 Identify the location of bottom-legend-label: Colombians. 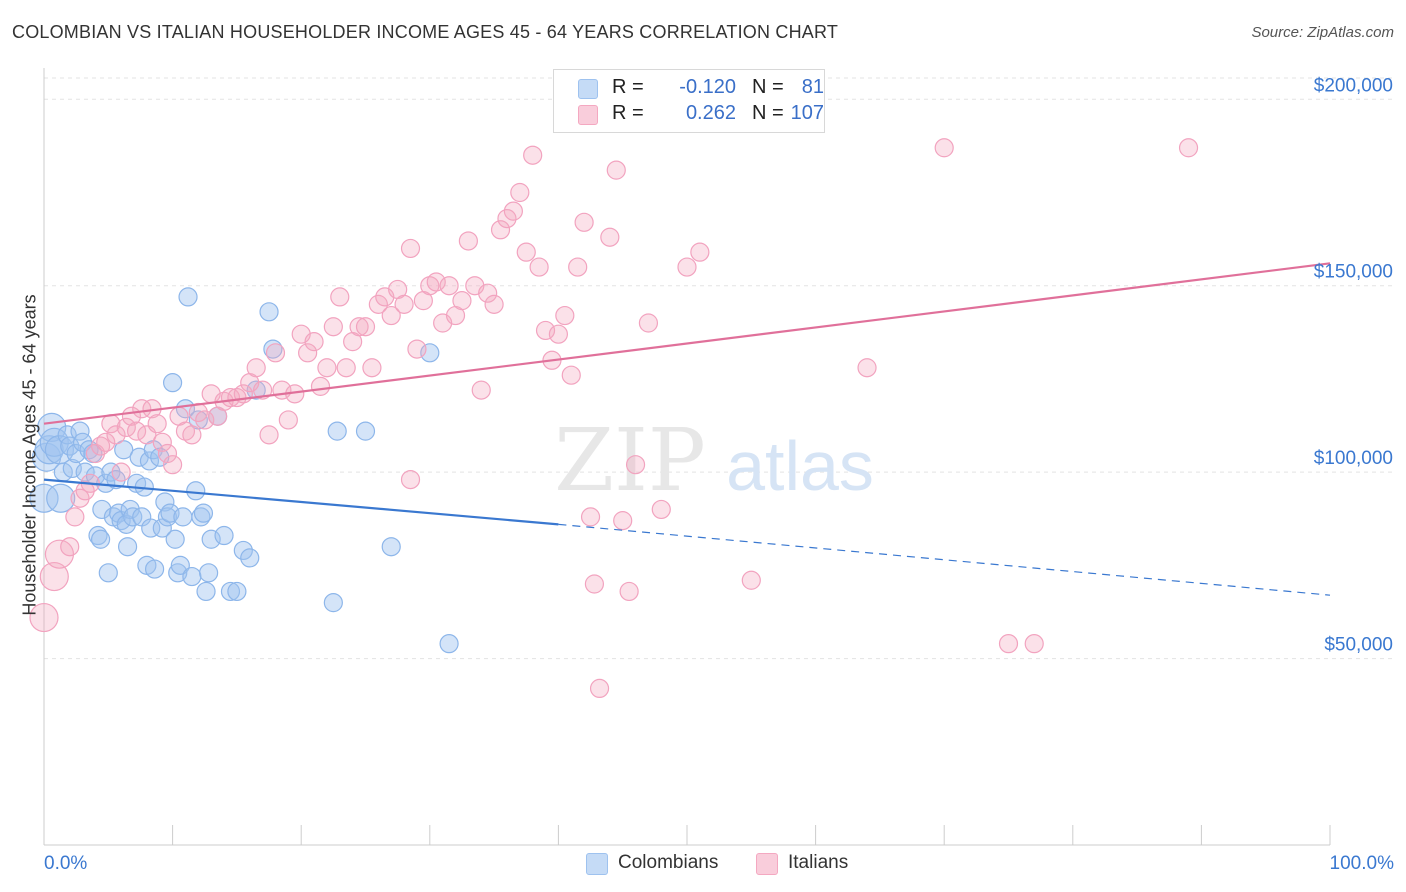
(668, 862).